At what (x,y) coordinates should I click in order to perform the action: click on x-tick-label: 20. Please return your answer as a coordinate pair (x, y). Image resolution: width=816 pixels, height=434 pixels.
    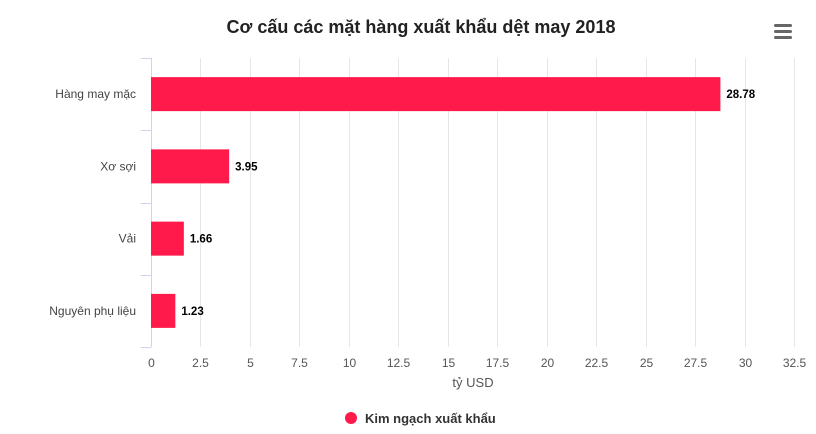
    Looking at the image, I should click on (548, 363).